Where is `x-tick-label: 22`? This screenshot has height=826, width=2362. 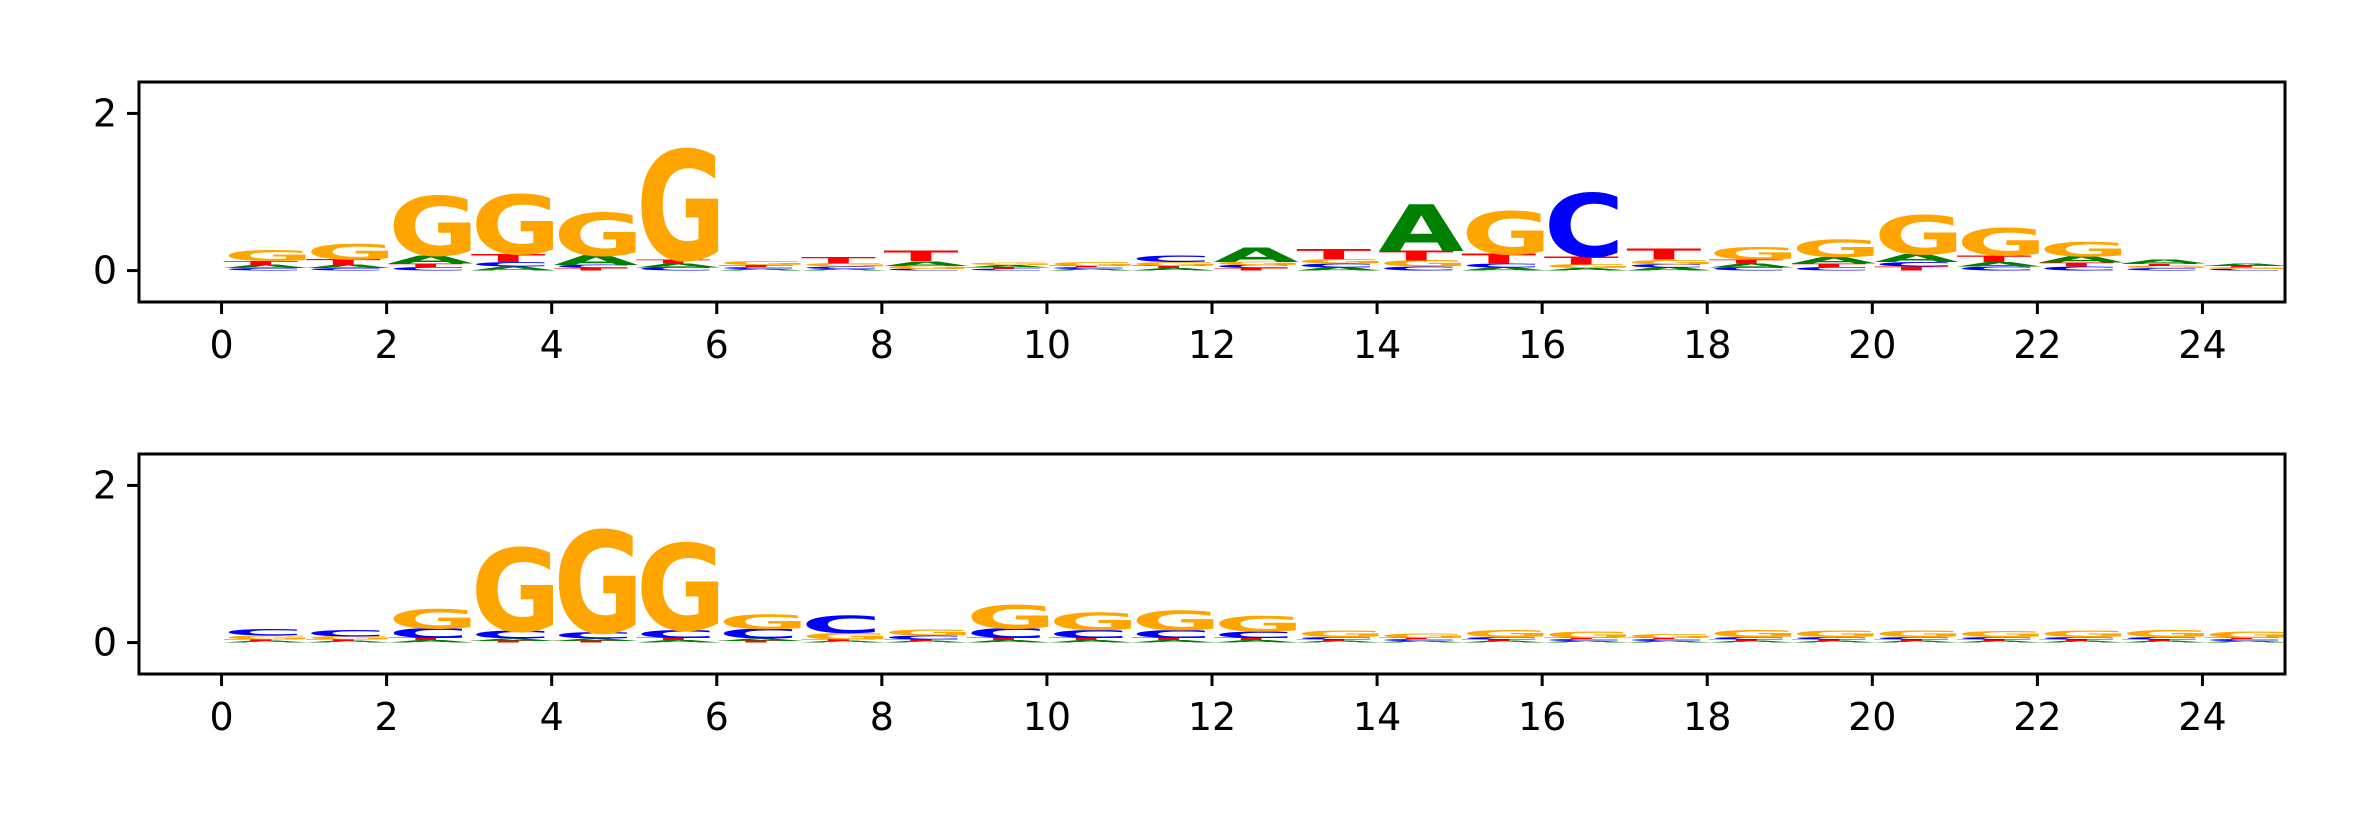 x-tick-label: 22 is located at coordinates (2037, 345).